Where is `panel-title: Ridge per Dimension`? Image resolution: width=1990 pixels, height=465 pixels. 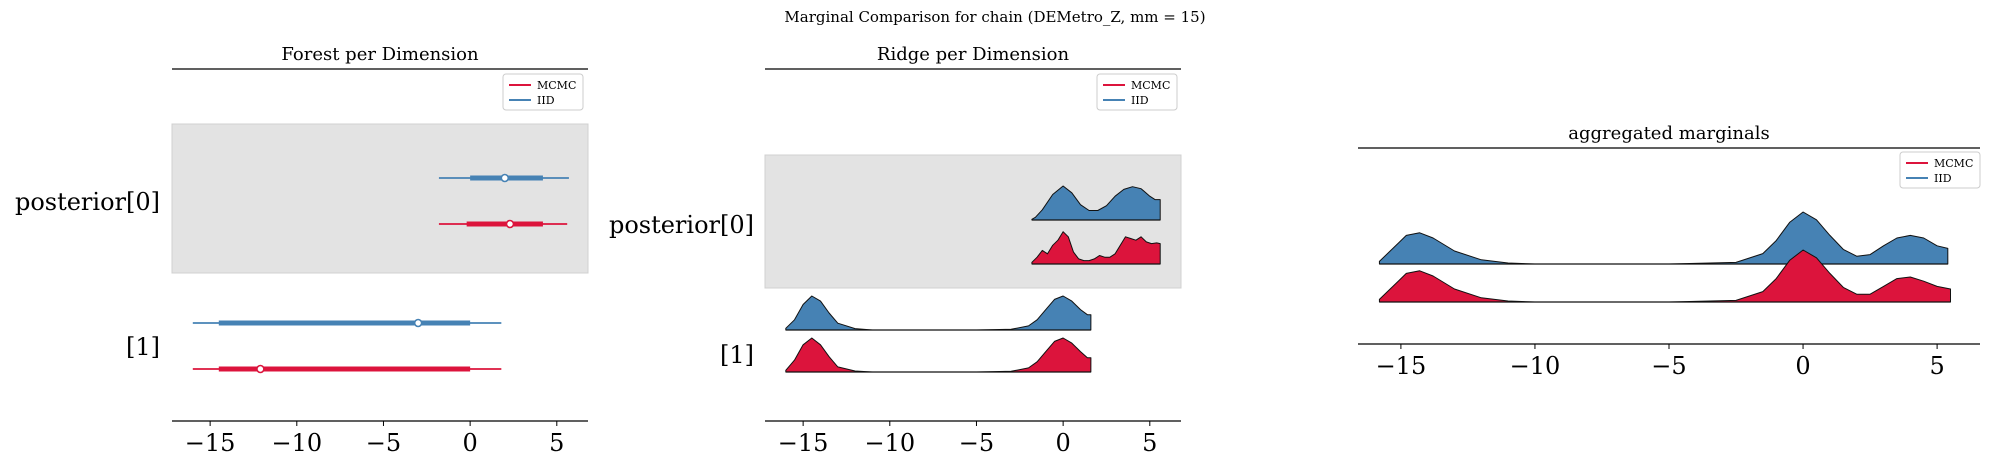
panel-title: Ridge per Dimension is located at coordinates (973, 54).